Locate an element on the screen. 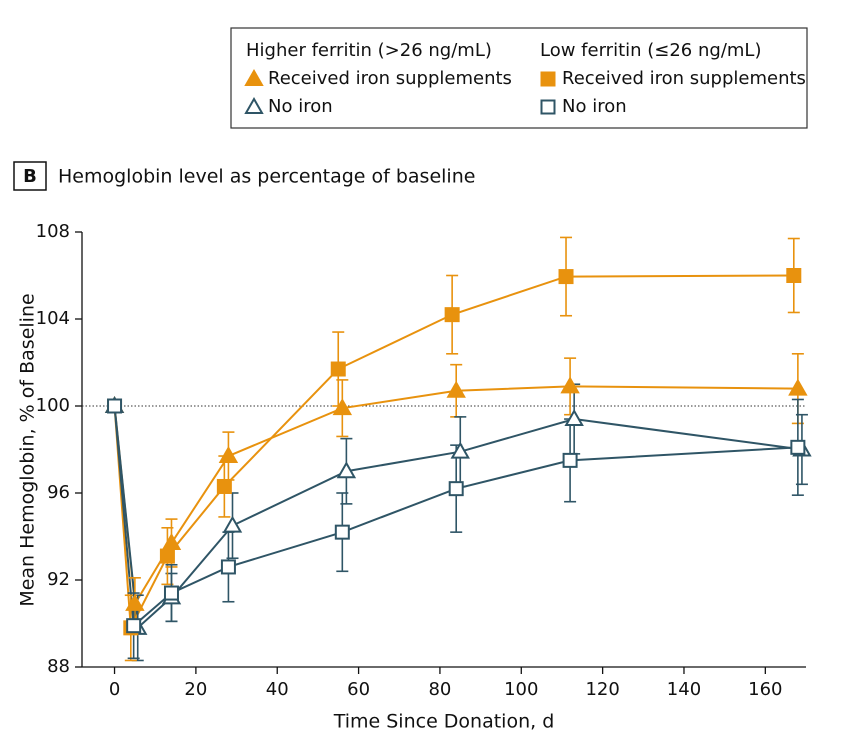 The image size is (846, 754). y-tick-label: 108 is located at coordinates (53, 231).